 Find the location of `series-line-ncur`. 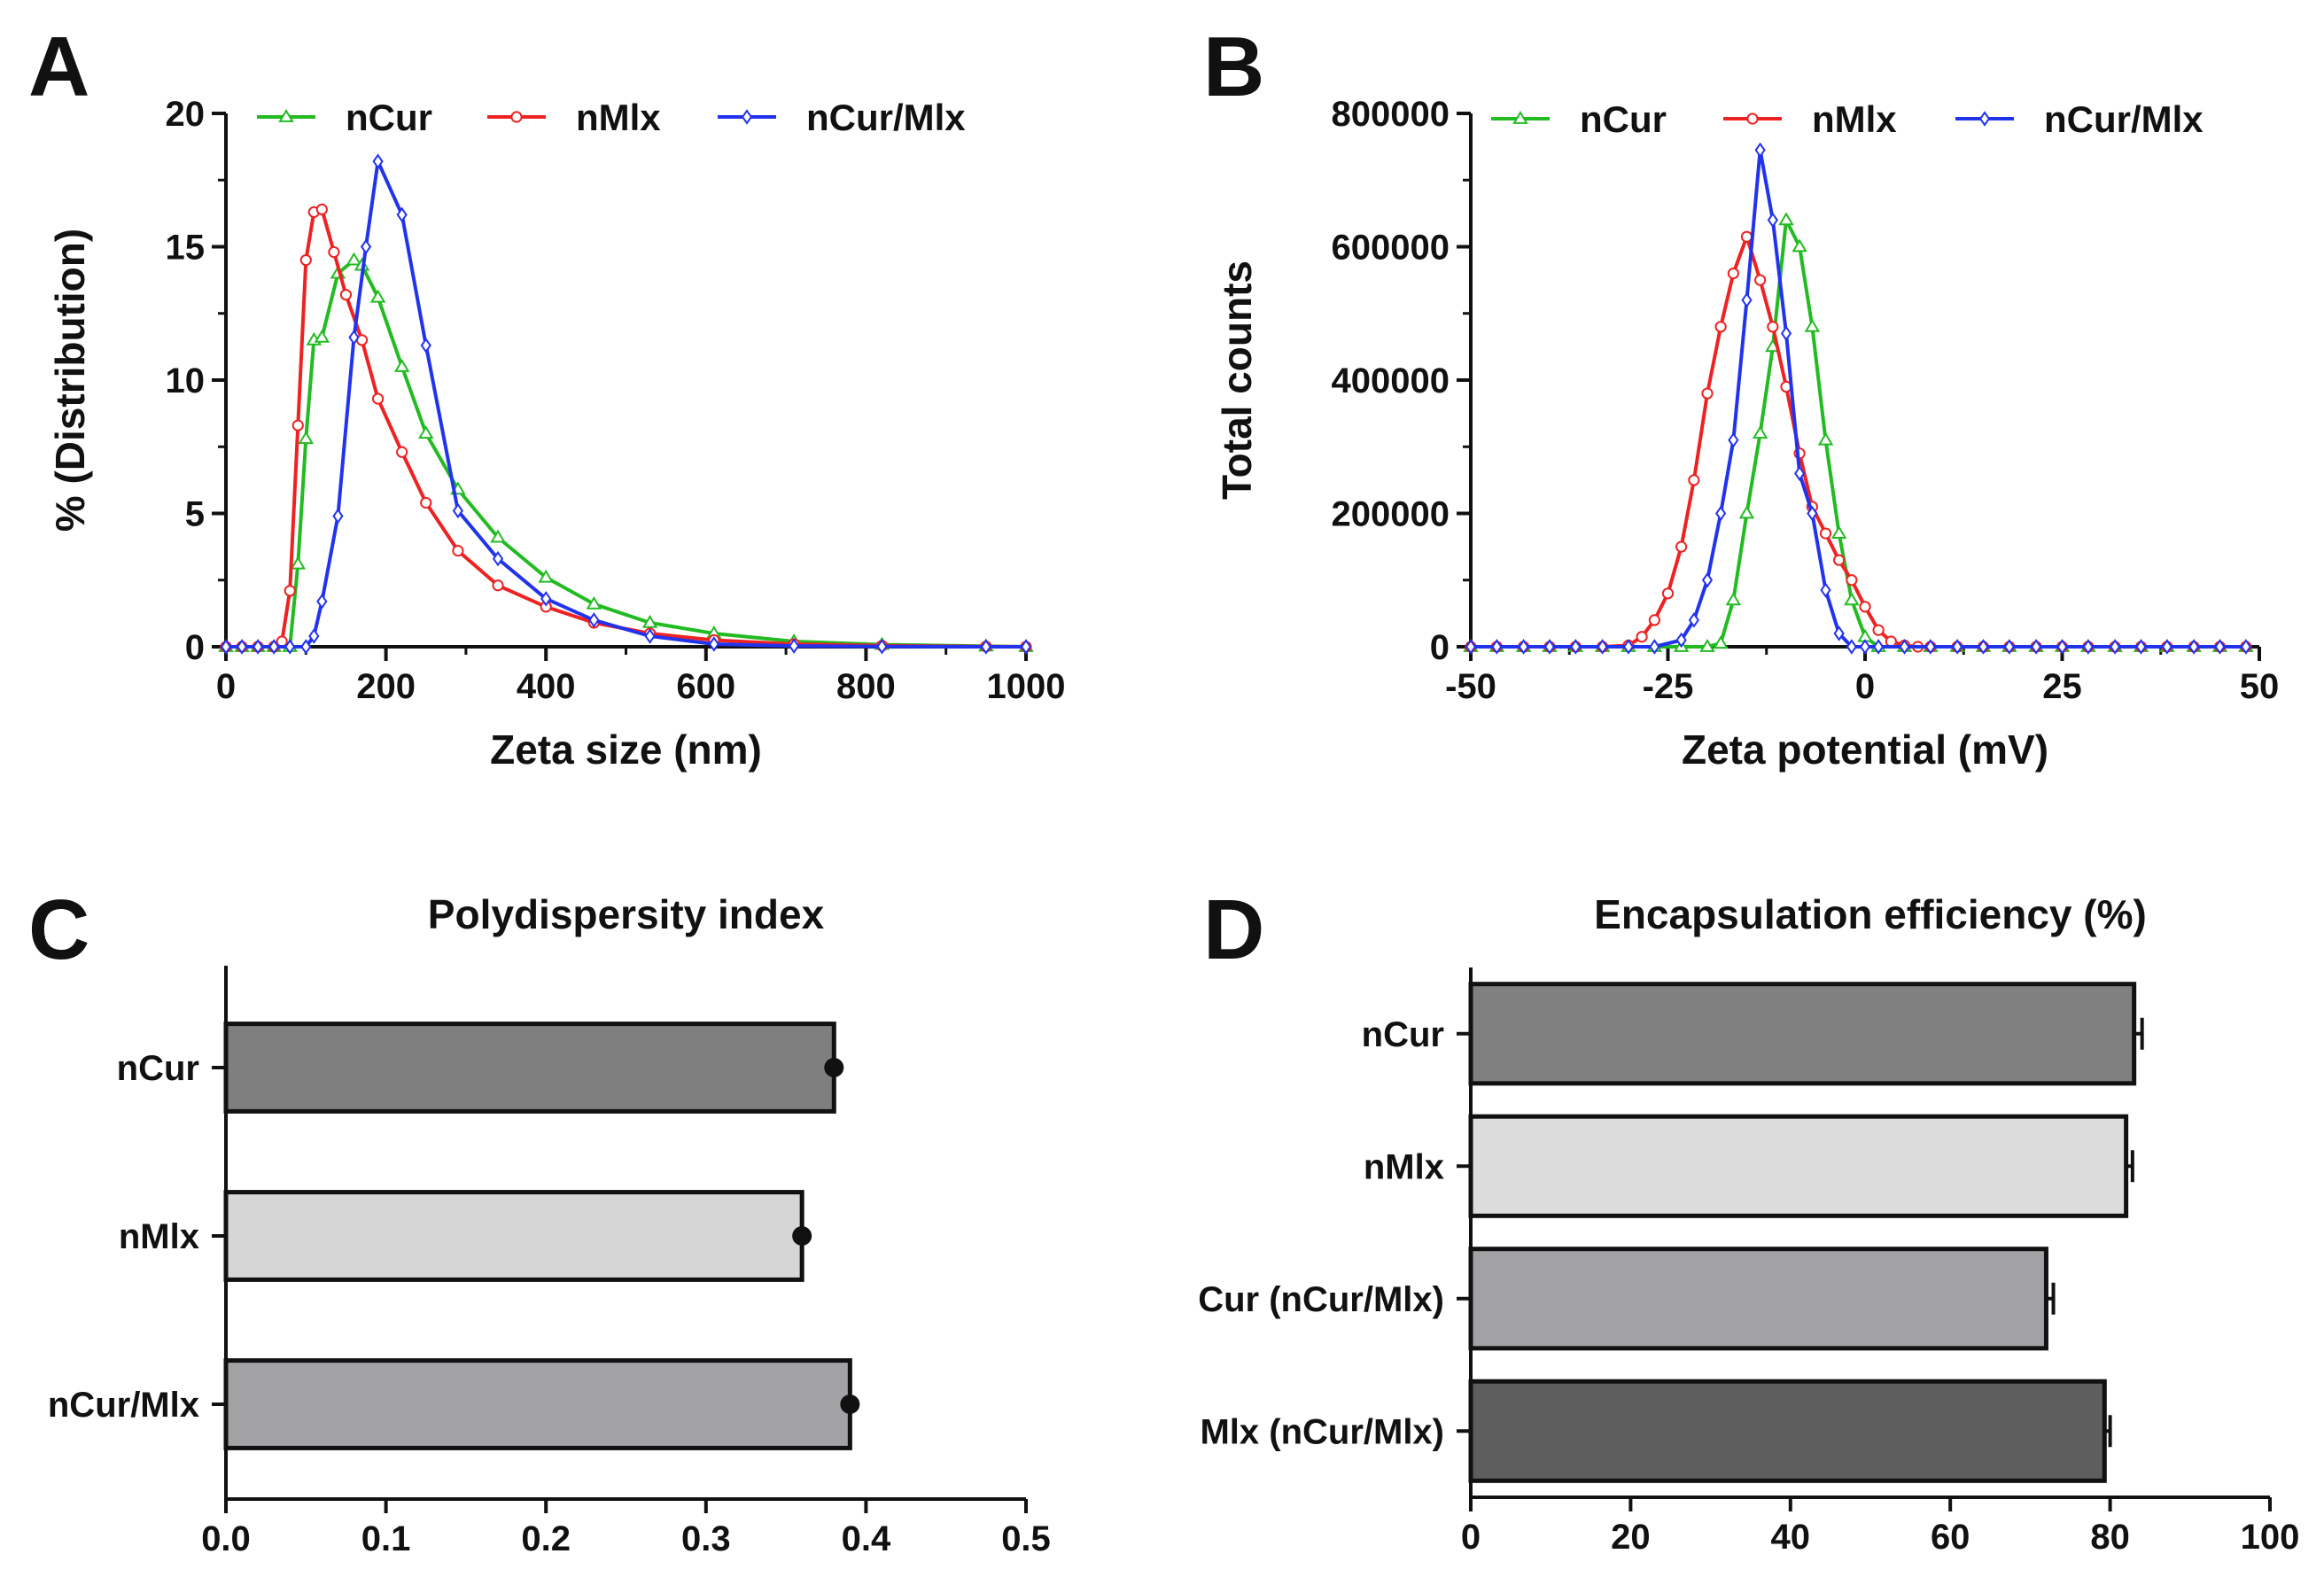

series-line-ncur is located at coordinates (1858, 433).